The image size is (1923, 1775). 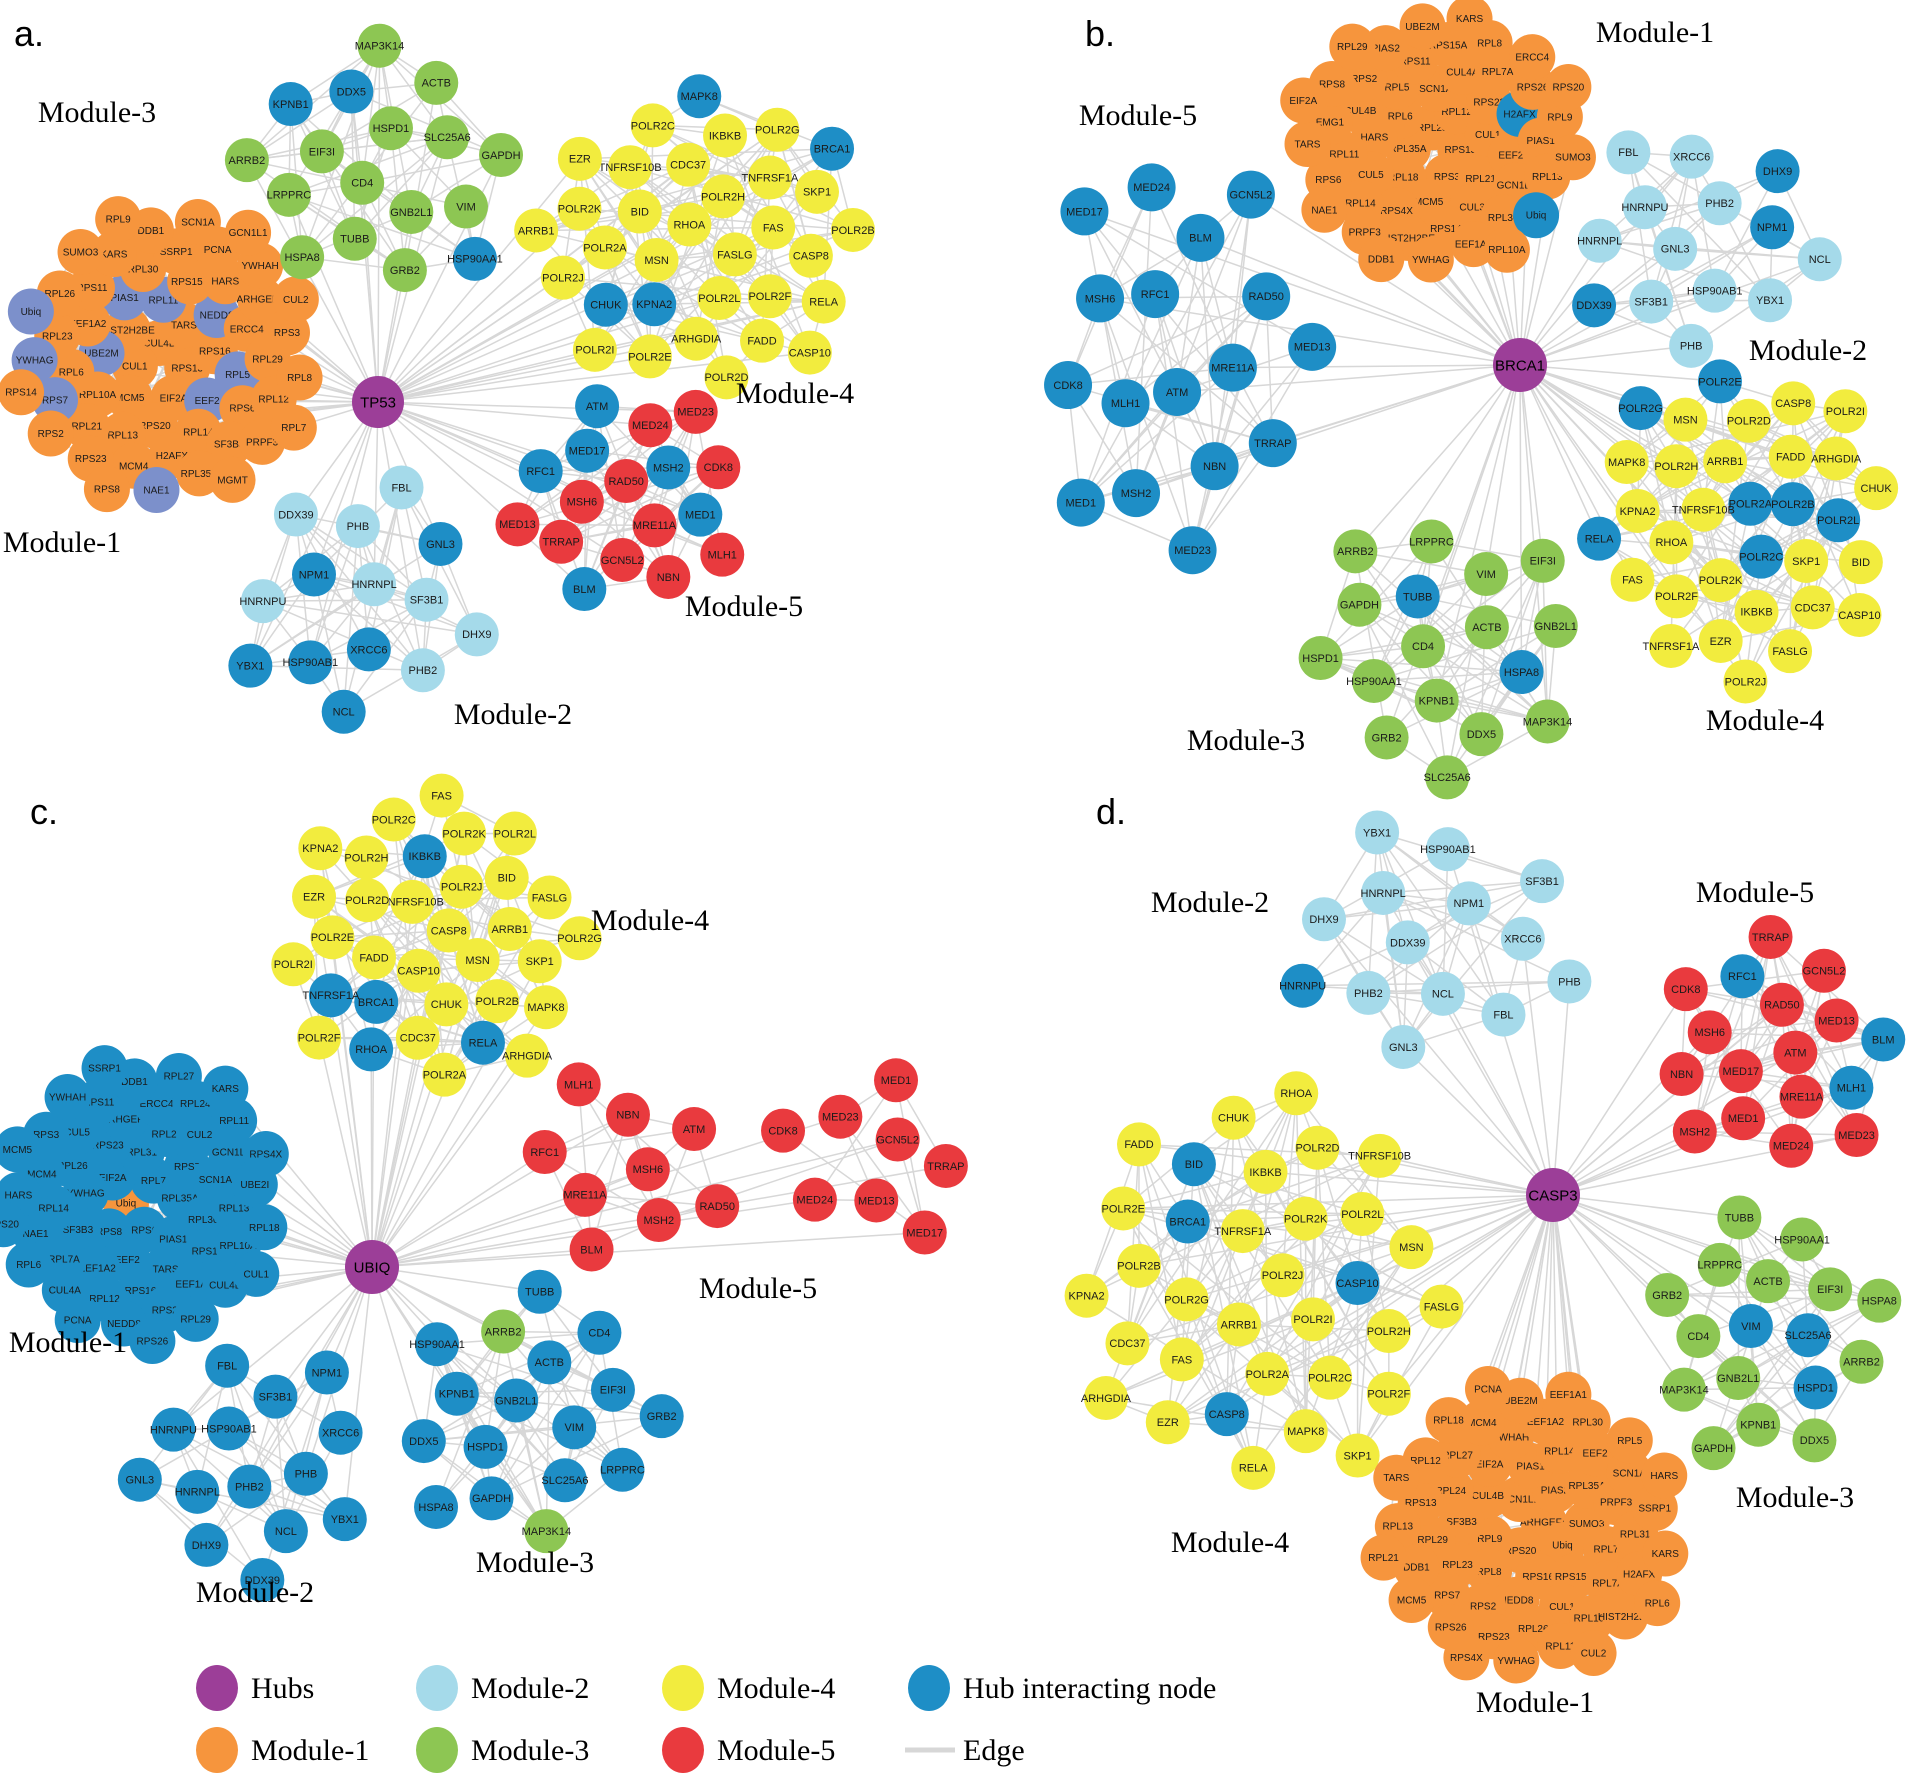 What do you see at coordinates (374, 584) in the screenshot?
I see `node-hnrnpl` at bounding box center [374, 584].